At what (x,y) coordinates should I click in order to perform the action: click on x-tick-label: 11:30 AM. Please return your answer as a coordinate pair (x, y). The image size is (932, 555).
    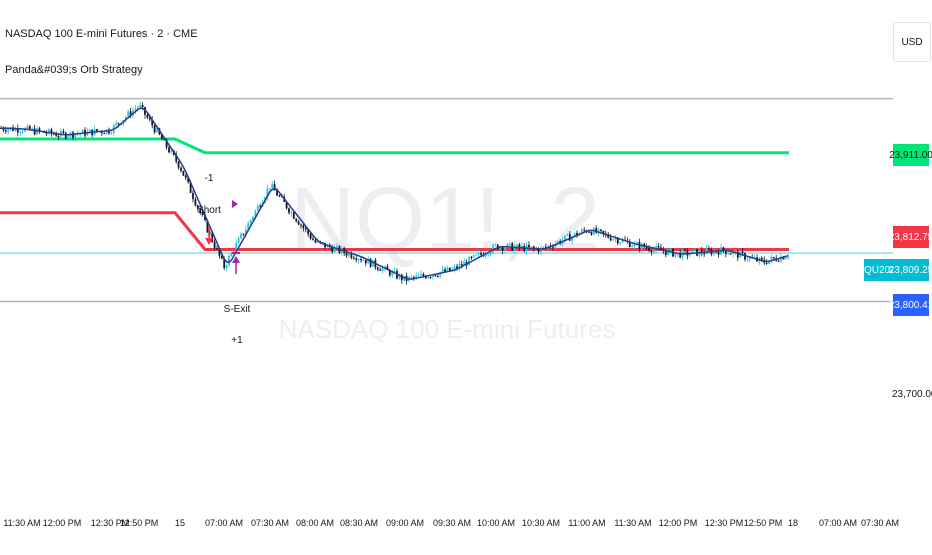
    Looking at the image, I should click on (632, 523).